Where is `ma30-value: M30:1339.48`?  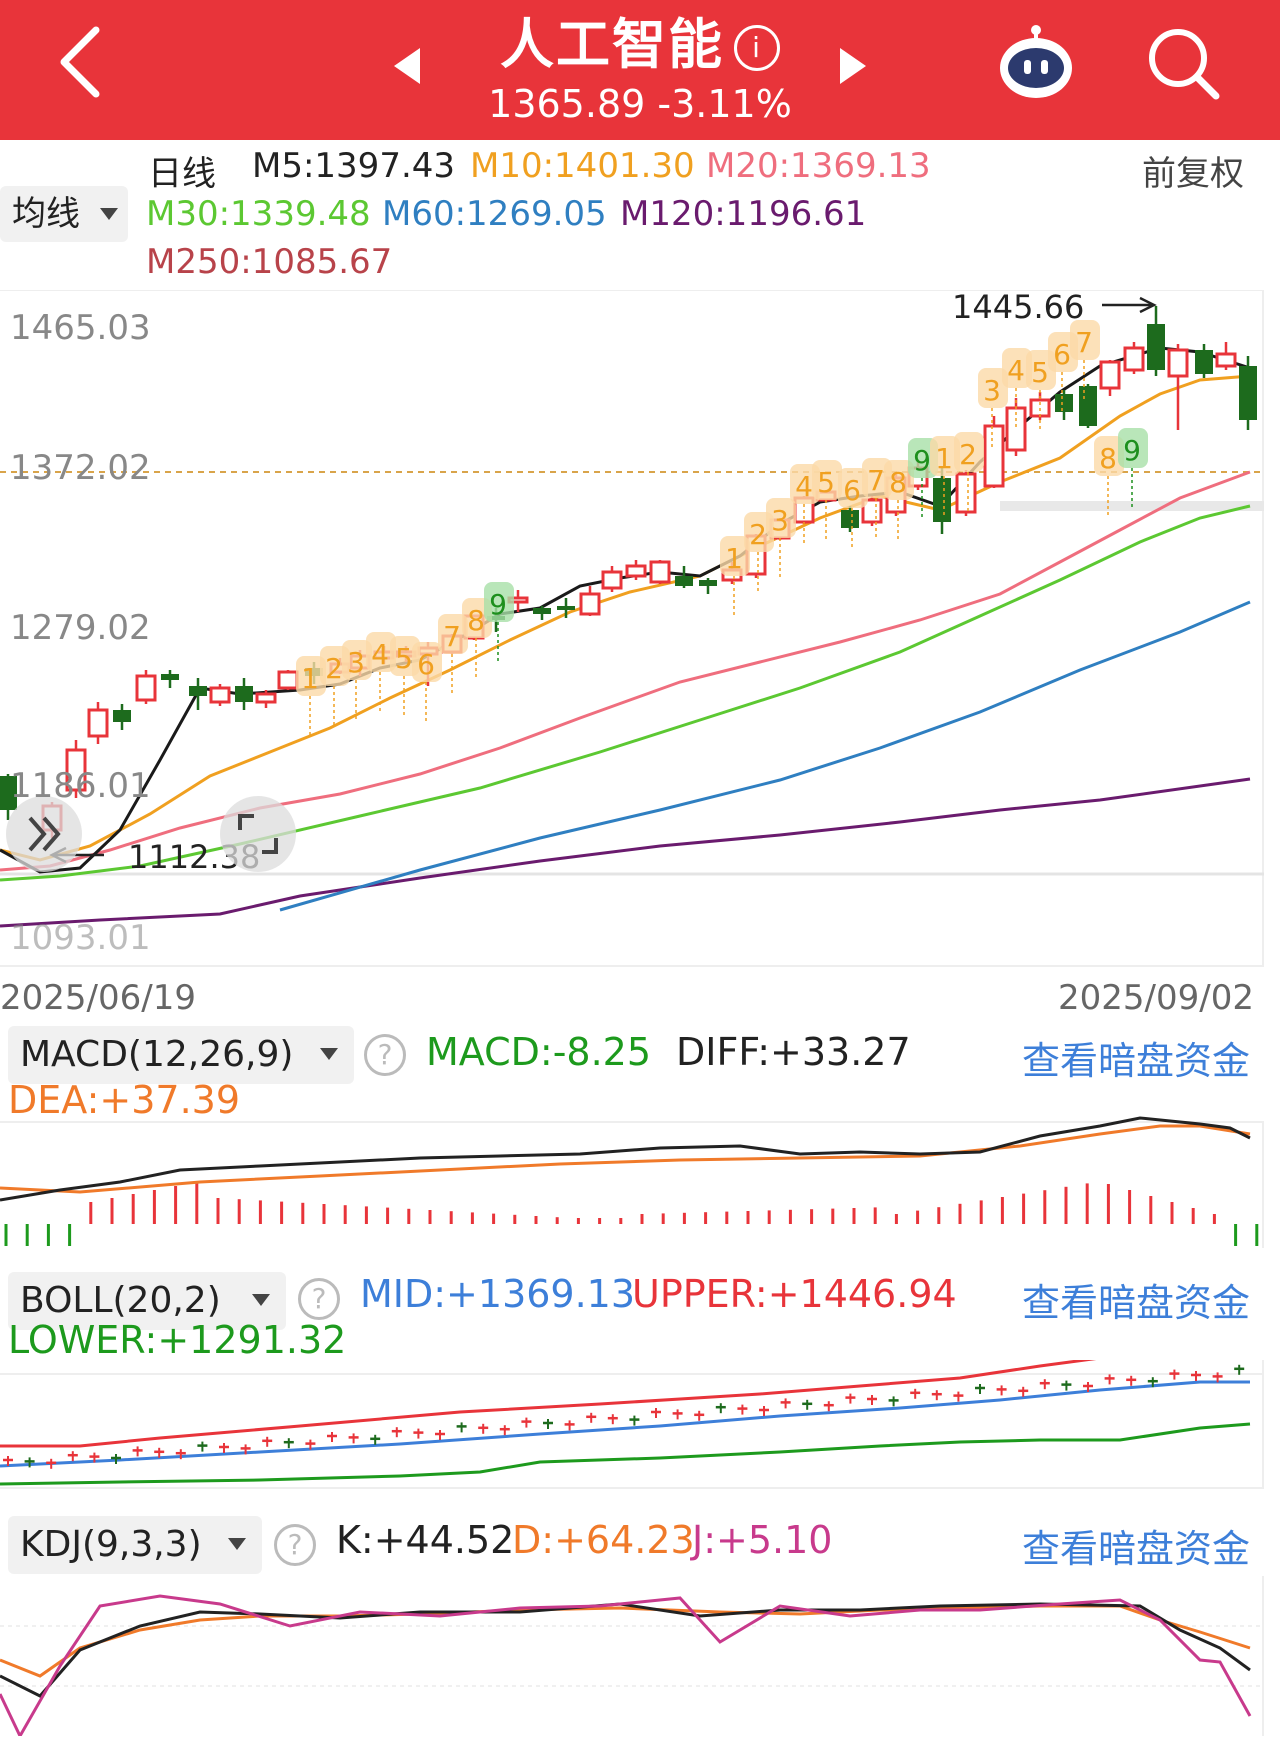
ma30-value: M30:1339.48 is located at coordinates (258, 214).